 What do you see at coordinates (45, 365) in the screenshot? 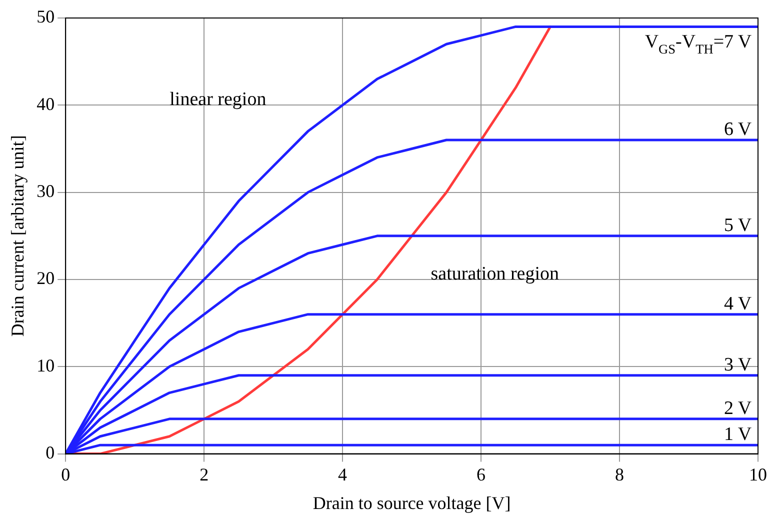
I see `y-tick-label: 10` at bounding box center [45, 365].